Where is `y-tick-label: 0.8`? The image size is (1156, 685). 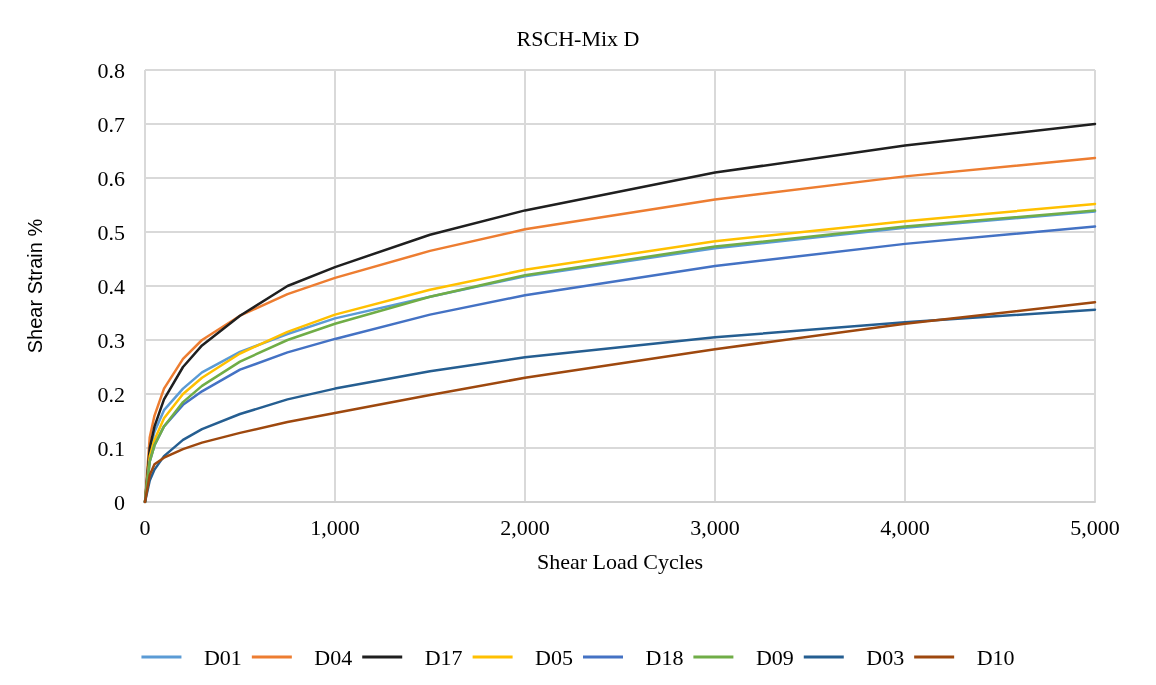 y-tick-label: 0.8 is located at coordinates (111, 70).